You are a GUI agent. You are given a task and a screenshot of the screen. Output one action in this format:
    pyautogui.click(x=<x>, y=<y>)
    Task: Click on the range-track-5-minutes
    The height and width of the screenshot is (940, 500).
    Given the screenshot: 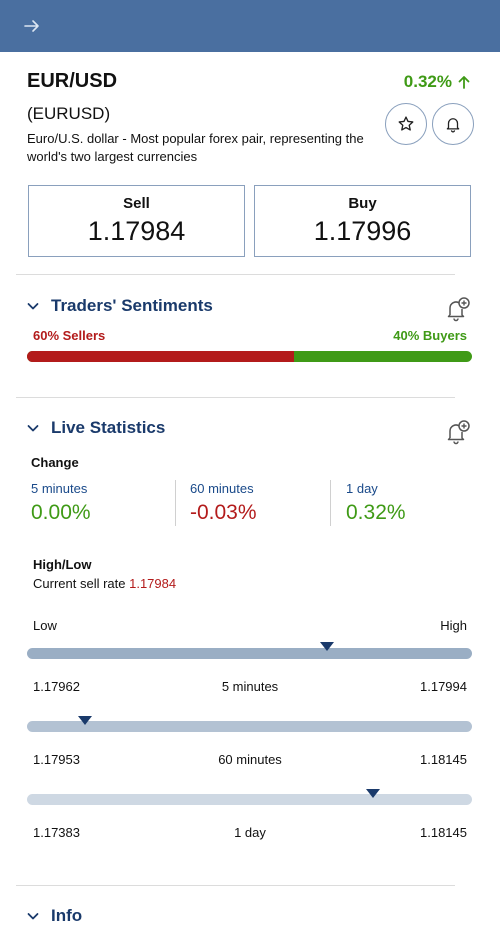 What is the action you would take?
    pyautogui.click(x=249, y=653)
    